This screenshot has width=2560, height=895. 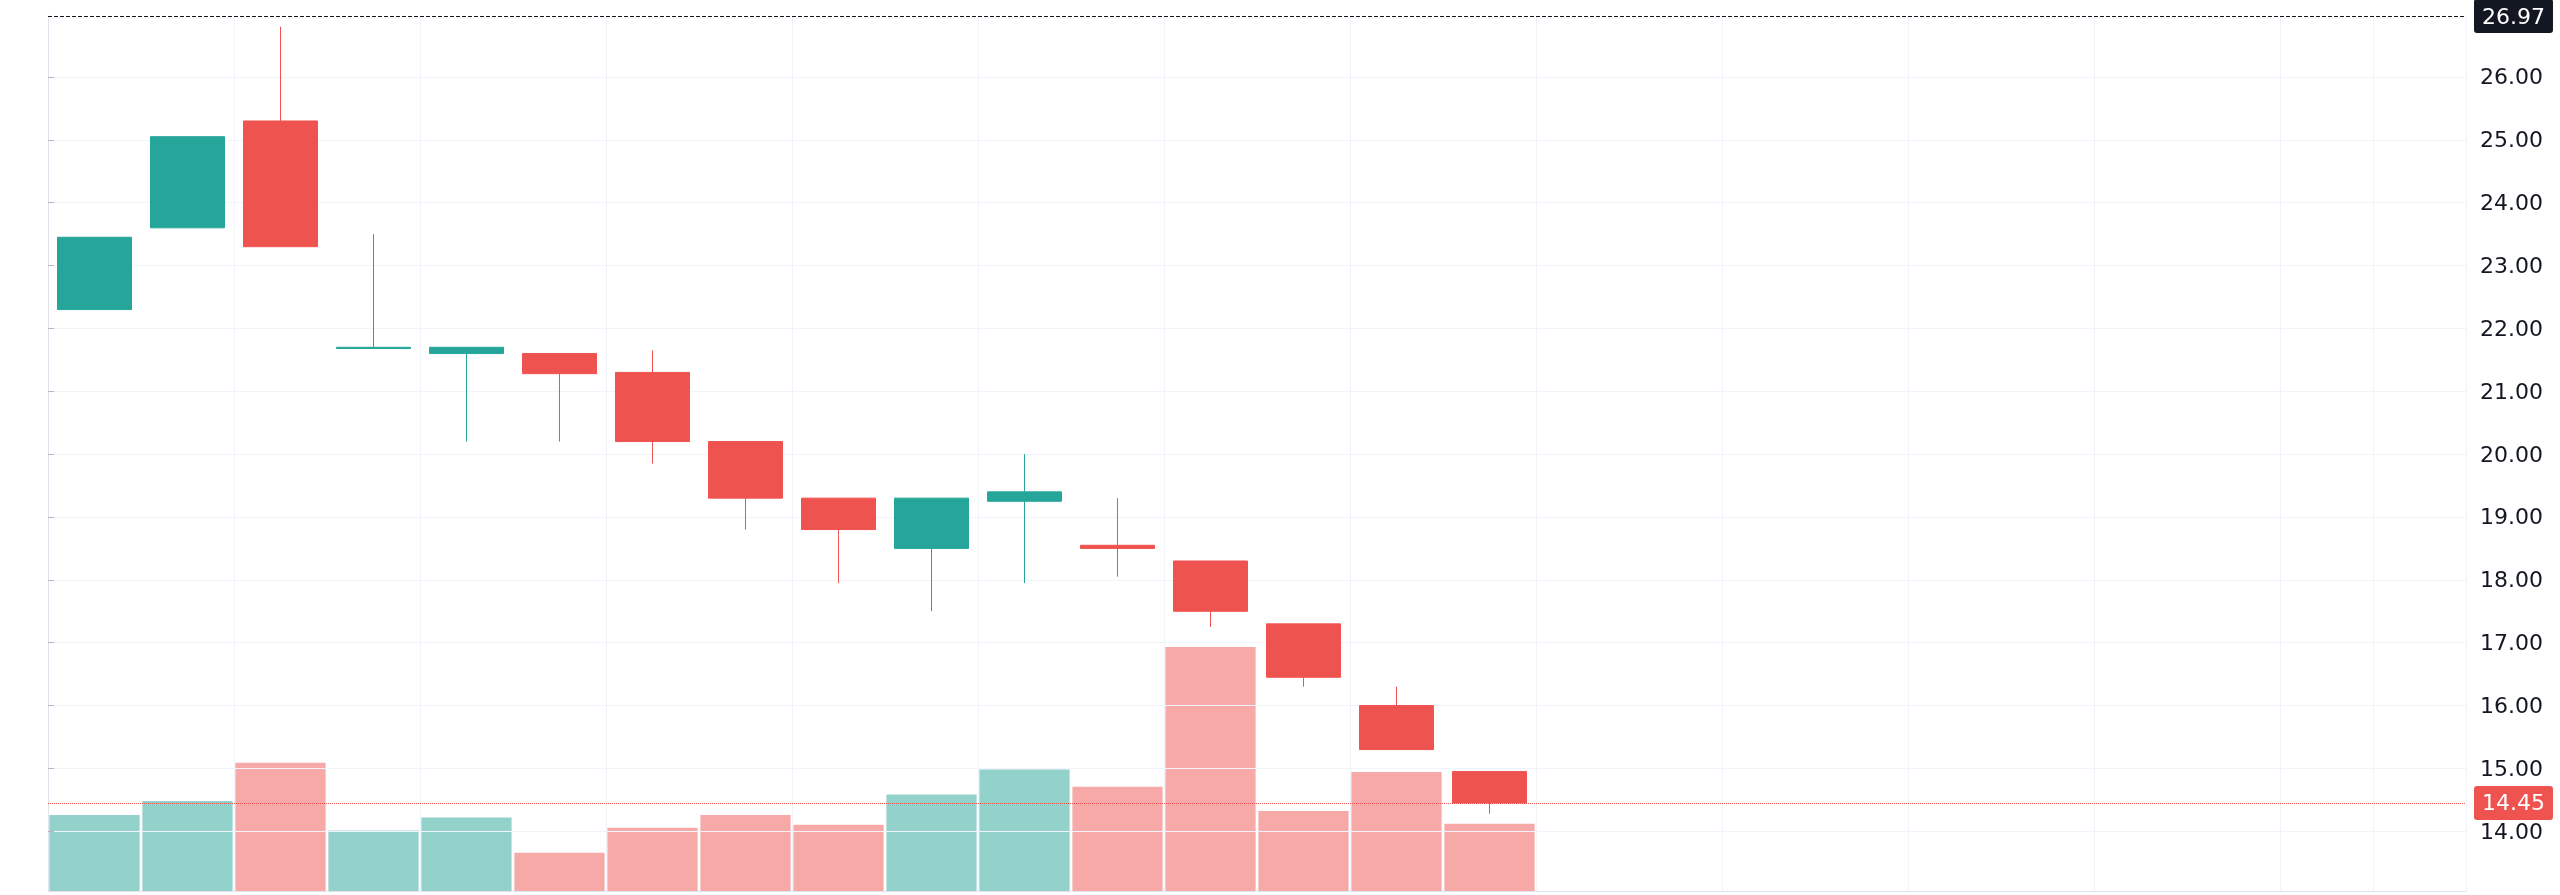 What do you see at coordinates (2511, 328) in the screenshot?
I see `y-tick-label: 22.00` at bounding box center [2511, 328].